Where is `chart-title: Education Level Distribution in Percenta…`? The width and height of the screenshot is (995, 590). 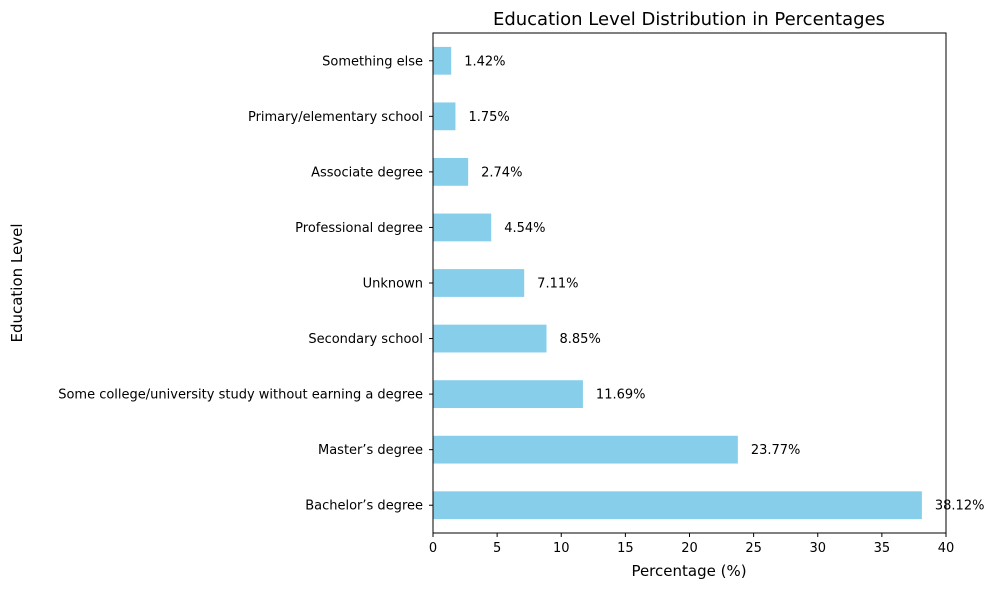
chart-title: Education Level Distribution in Percenta… is located at coordinates (689, 19).